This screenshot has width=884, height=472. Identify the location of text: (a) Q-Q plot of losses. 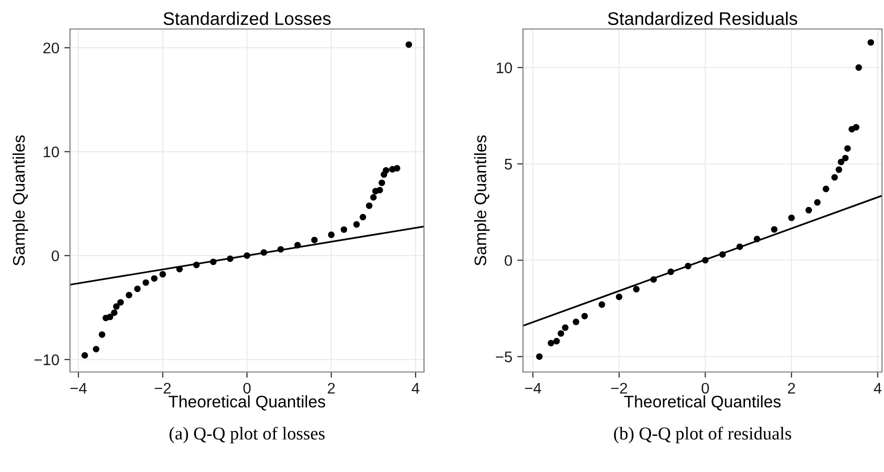
(247, 435).